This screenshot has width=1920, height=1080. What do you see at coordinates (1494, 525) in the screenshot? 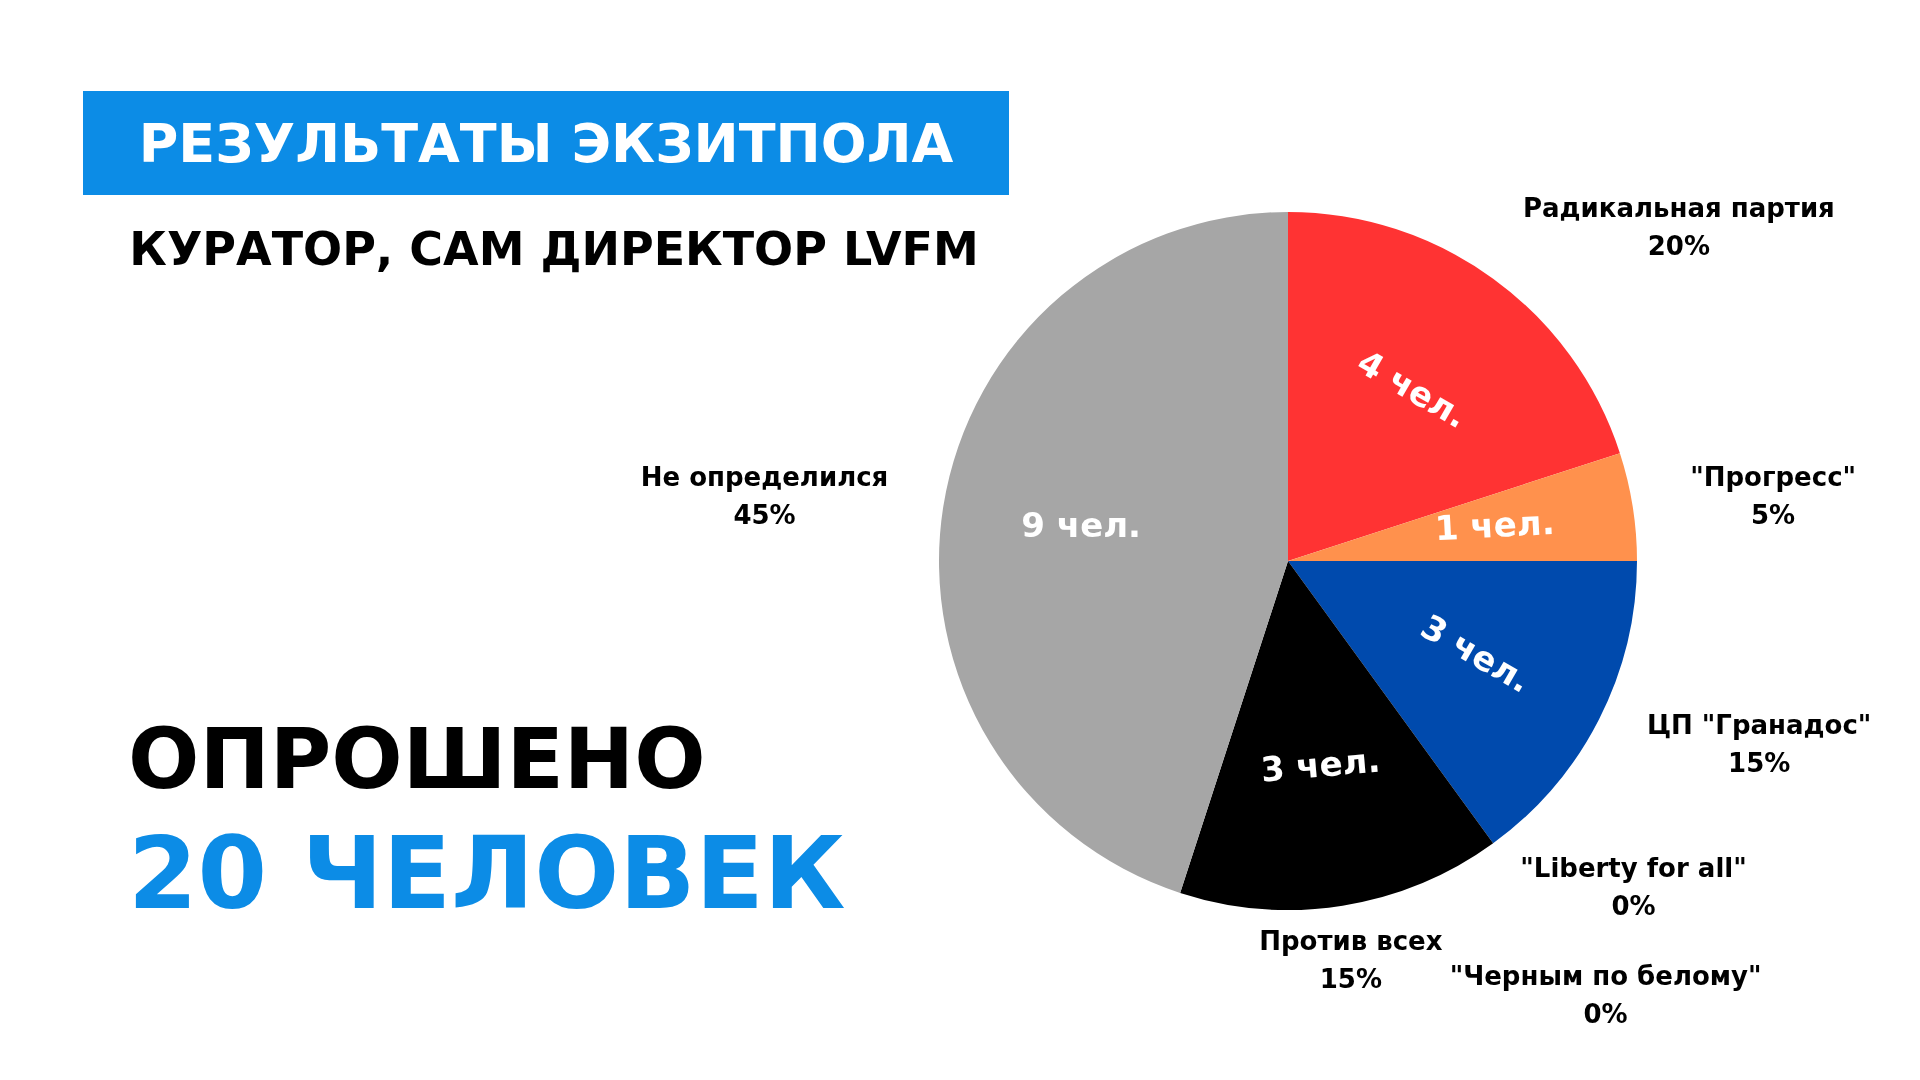
I see `data-label: 1 чел.` at bounding box center [1494, 525].